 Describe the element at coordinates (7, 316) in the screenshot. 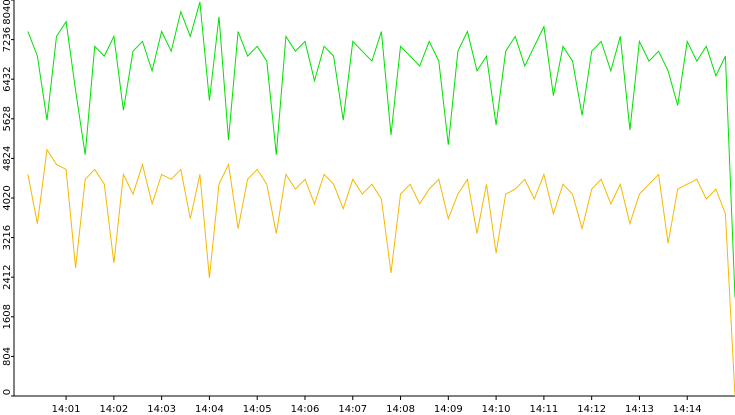

I see `y-tick-label: 1608` at that location.